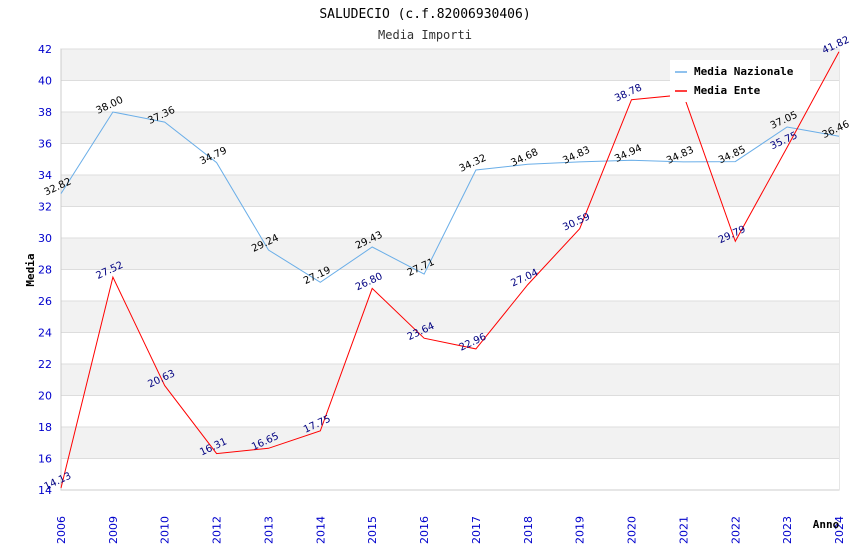  What do you see at coordinates (528, 530) in the screenshot?
I see `x-tick-label: 2018` at bounding box center [528, 530].